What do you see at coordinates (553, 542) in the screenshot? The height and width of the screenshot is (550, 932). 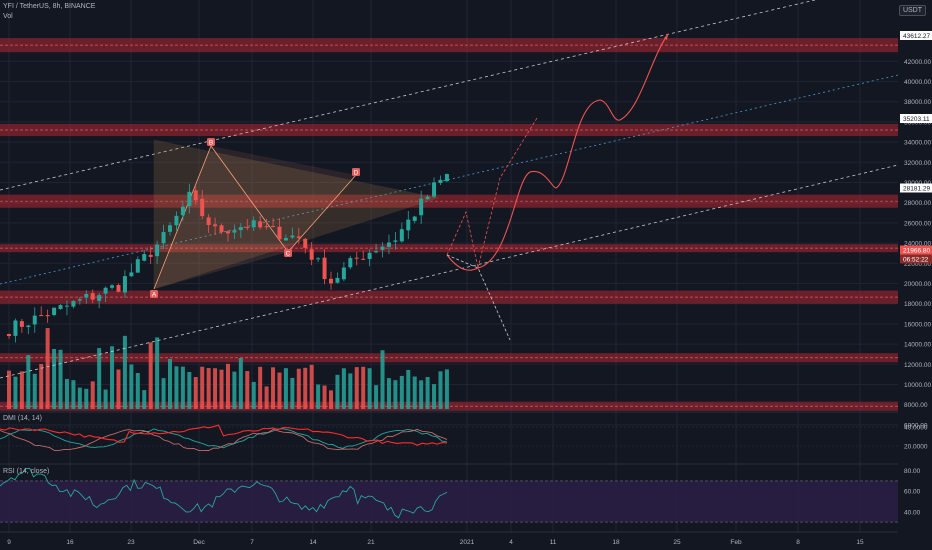 I see `time-tick-label: 11` at bounding box center [553, 542].